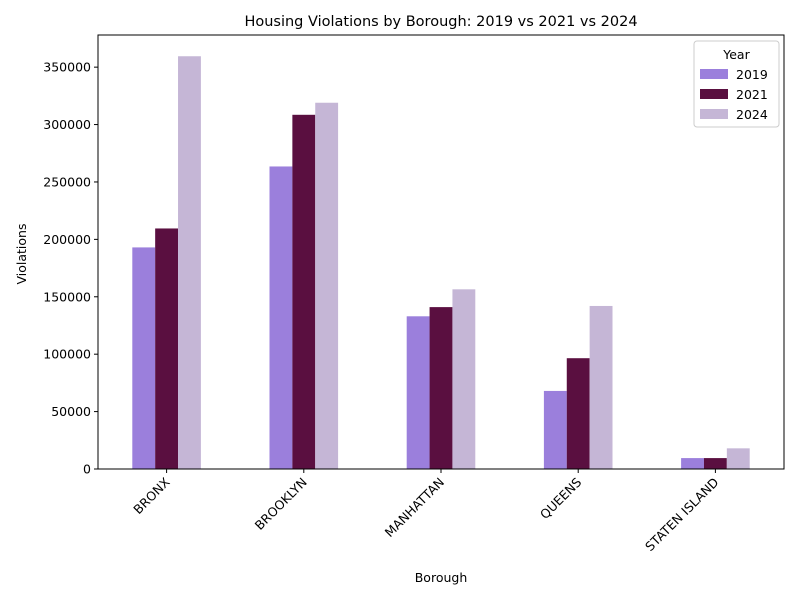 The width and height of the screenshot is (800, 600). What do you see at coordinates (752, 114) in the screenshot?
I see `legend-entry: 2024` at bounding box center [752, 114].